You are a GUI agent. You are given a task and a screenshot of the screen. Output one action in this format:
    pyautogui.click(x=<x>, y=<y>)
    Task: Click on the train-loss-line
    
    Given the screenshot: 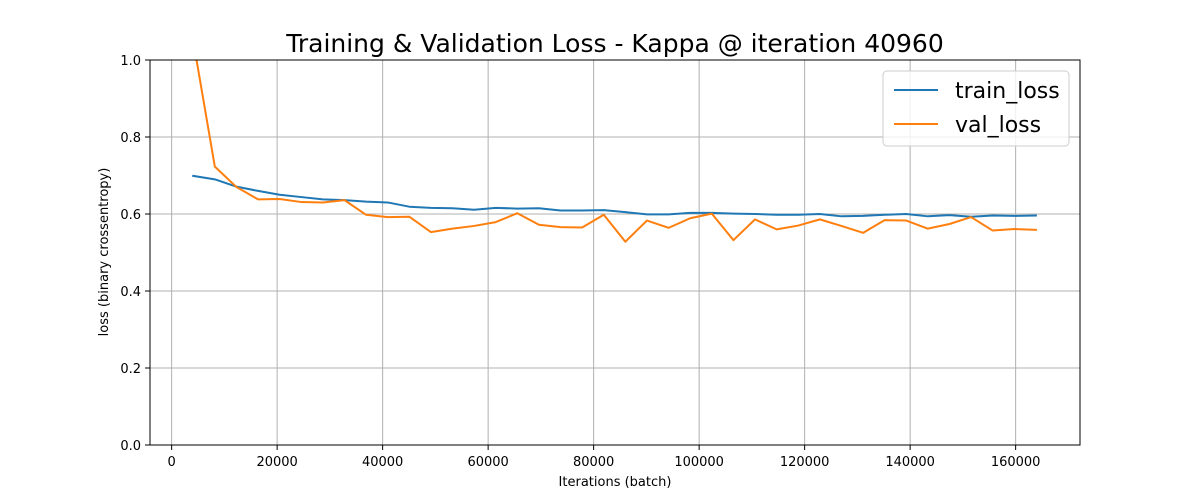 What is the action you would take?
    pyautogui.click(x=614, y=196)
    